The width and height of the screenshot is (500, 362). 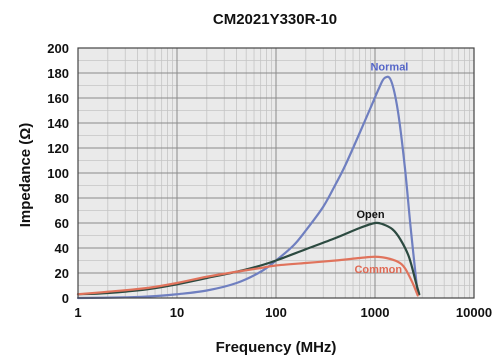 I want to click on x-tick-label: 100, so click(x=276, y=312).